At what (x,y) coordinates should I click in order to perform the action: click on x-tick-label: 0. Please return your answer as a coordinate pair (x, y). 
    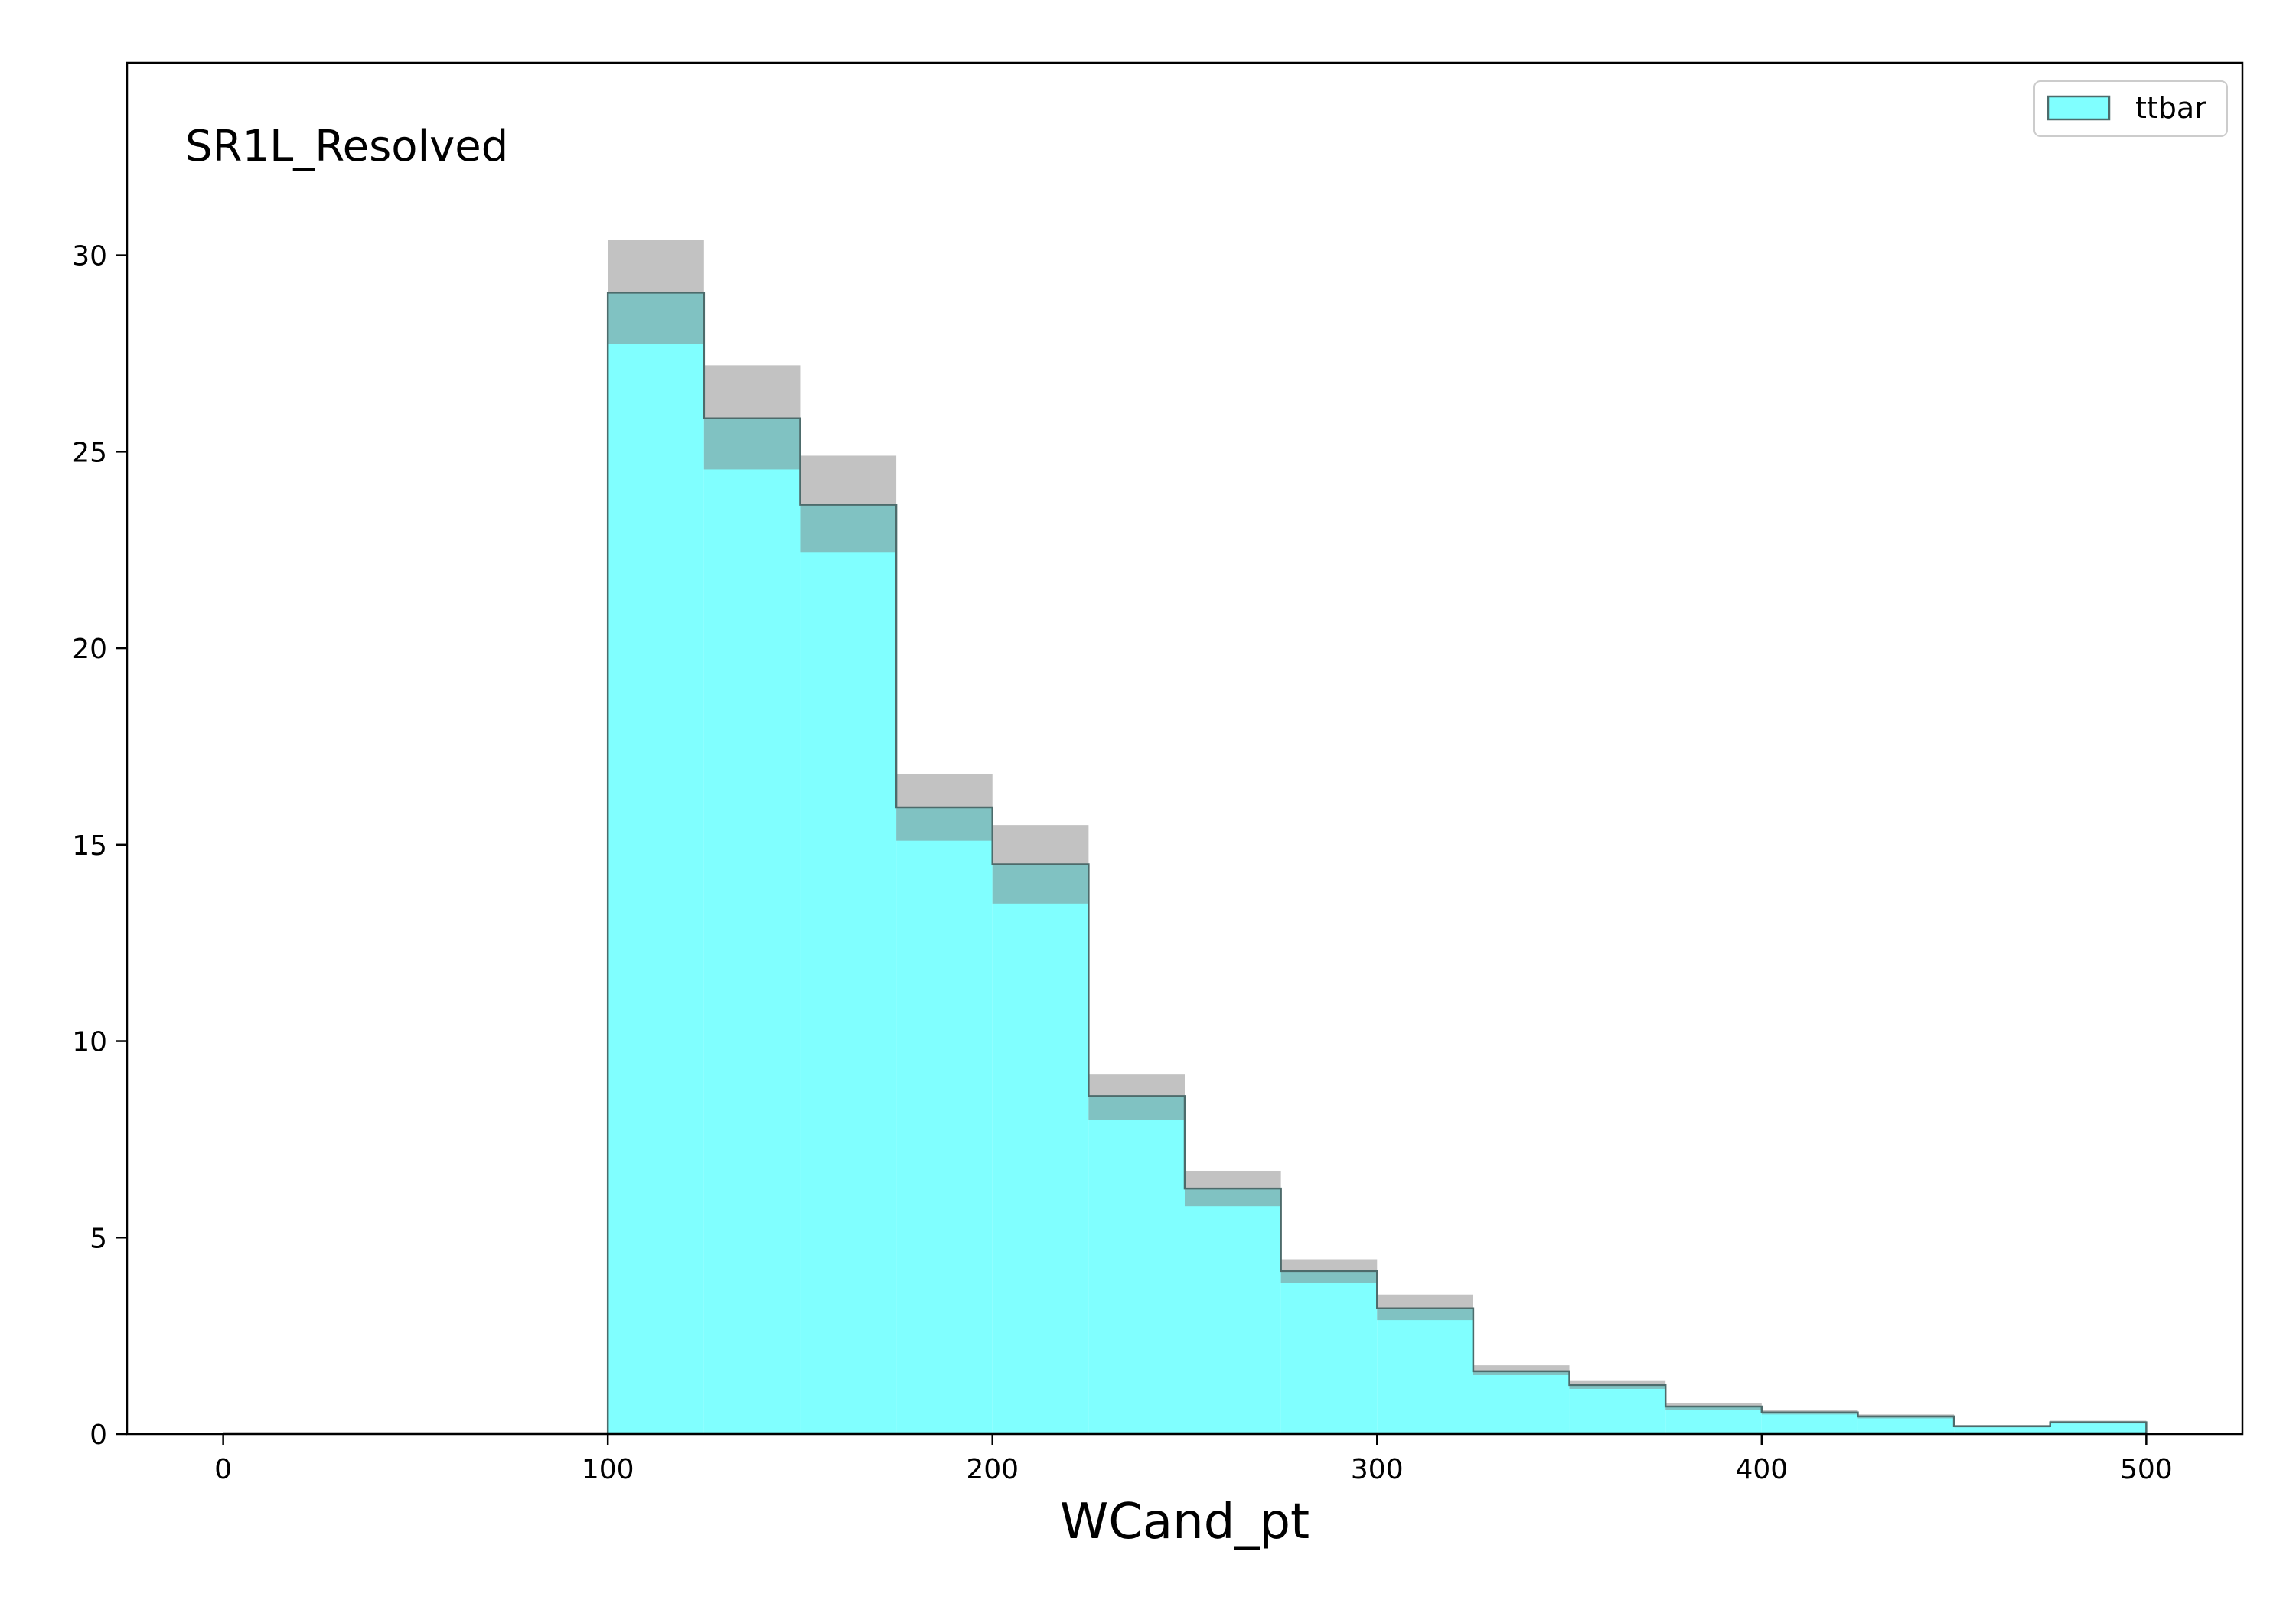
    Looking at the image, I should click on (223, 1470).